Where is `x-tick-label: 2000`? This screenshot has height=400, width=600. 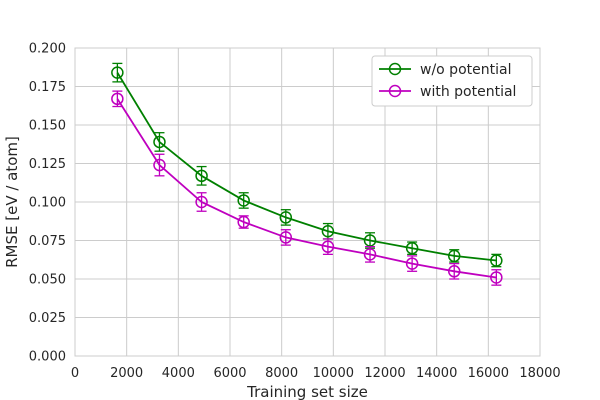
x-tick-label: 2000 is located at coordinates (126, 373).